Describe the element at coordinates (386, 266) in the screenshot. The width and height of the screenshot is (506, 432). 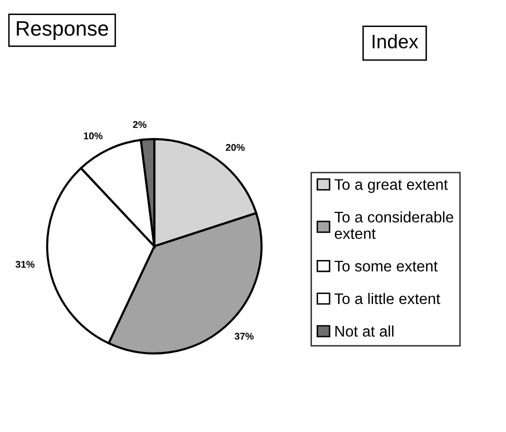
I see `legend-label: To some extent` at that location.